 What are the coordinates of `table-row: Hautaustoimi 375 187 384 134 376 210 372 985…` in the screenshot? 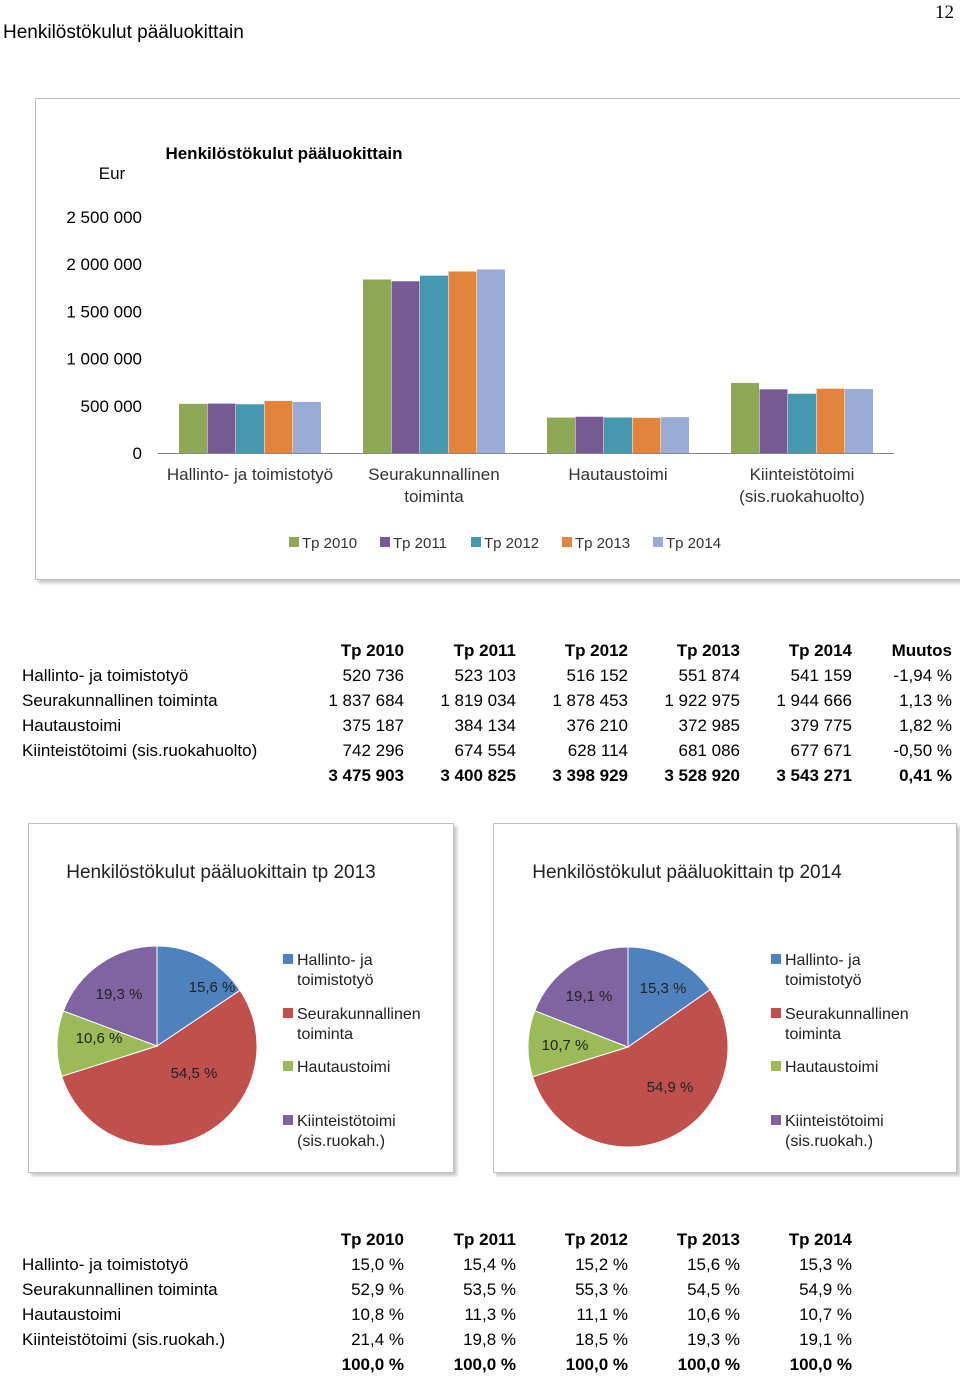 It's located at (487, 725).